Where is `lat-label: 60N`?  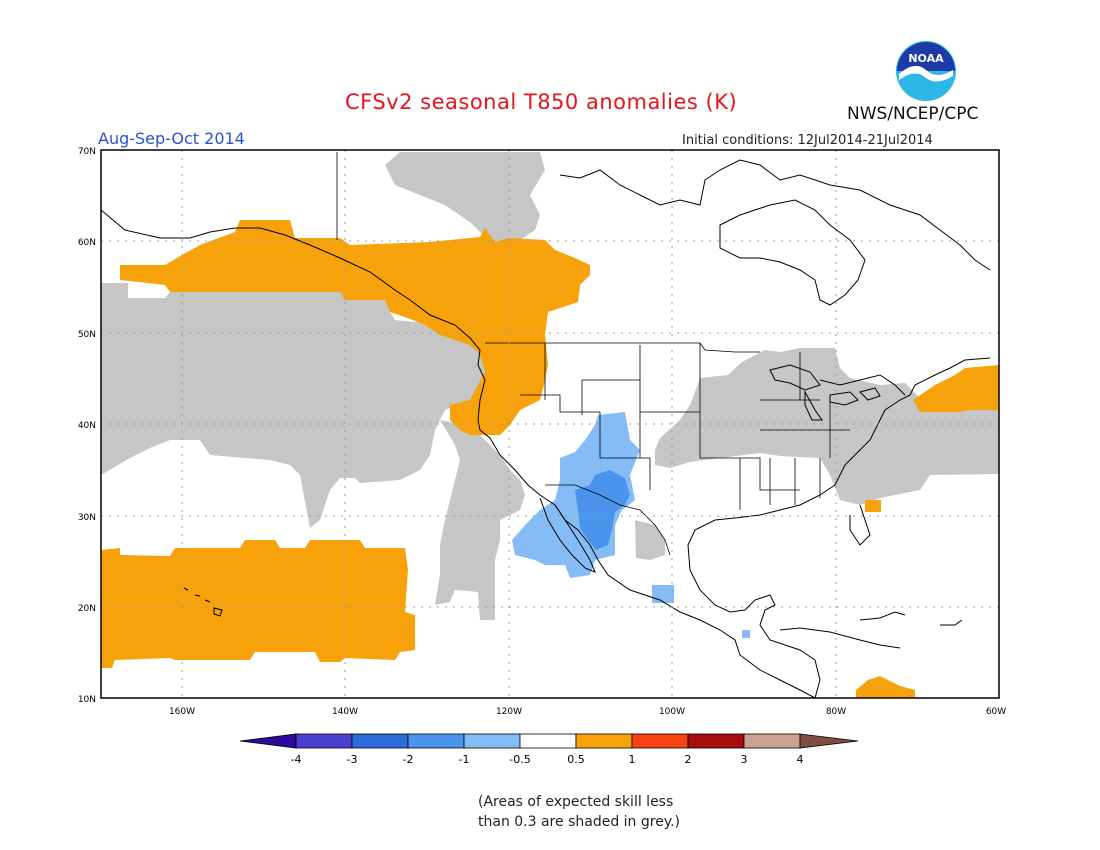
lat-label: 60N is located at coordinates (87, 243).